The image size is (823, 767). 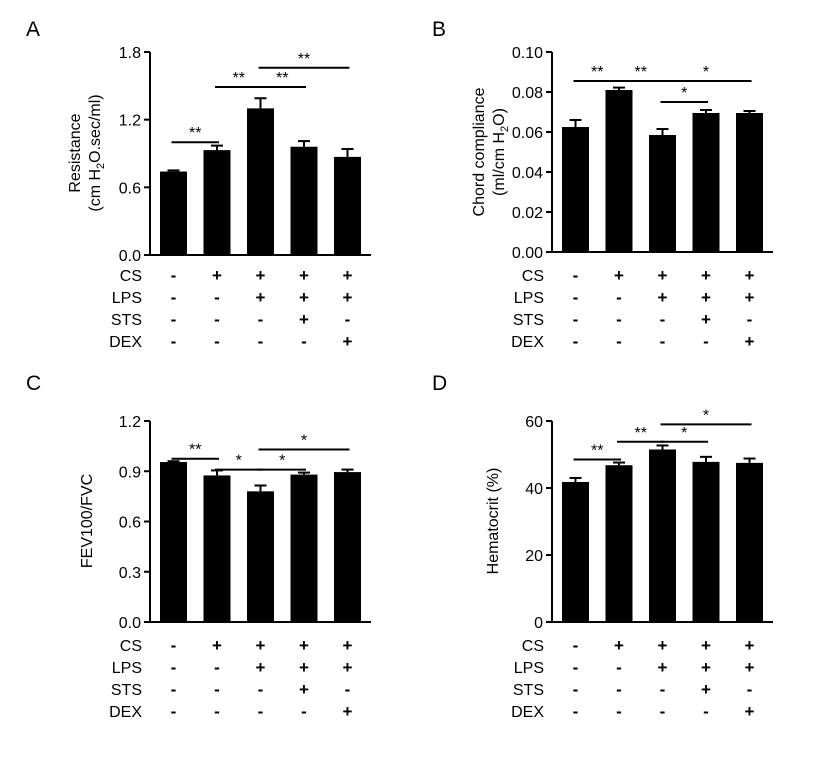 What do you see at coordinates (527, 133) in the screenshot?
I see `y-tick-label: 0.06` at bounding box center [527, 133].